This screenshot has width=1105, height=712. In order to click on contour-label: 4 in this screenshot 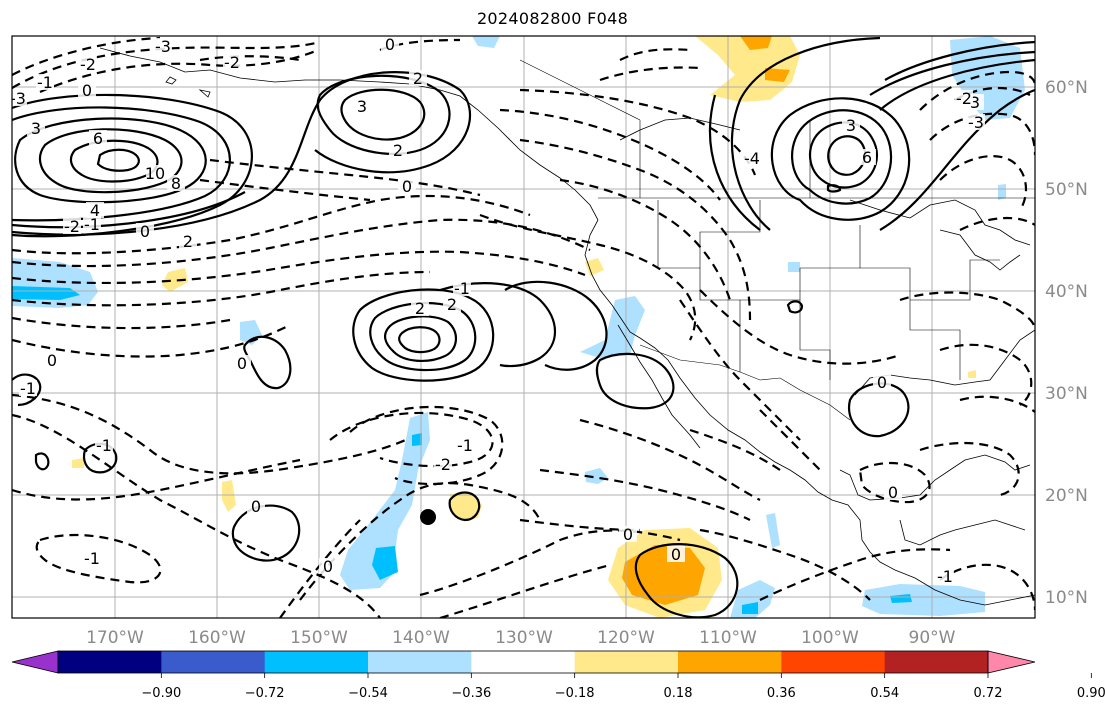, I will do `click(95, 210)`.